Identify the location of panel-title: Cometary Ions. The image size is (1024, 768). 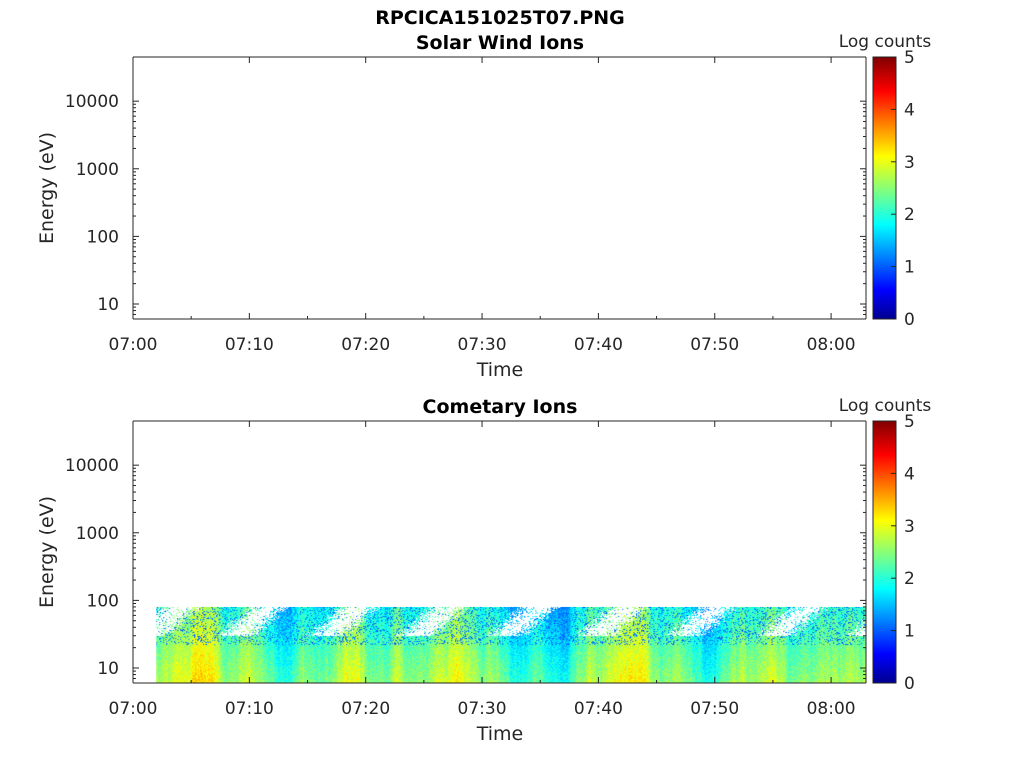
(500, 407).